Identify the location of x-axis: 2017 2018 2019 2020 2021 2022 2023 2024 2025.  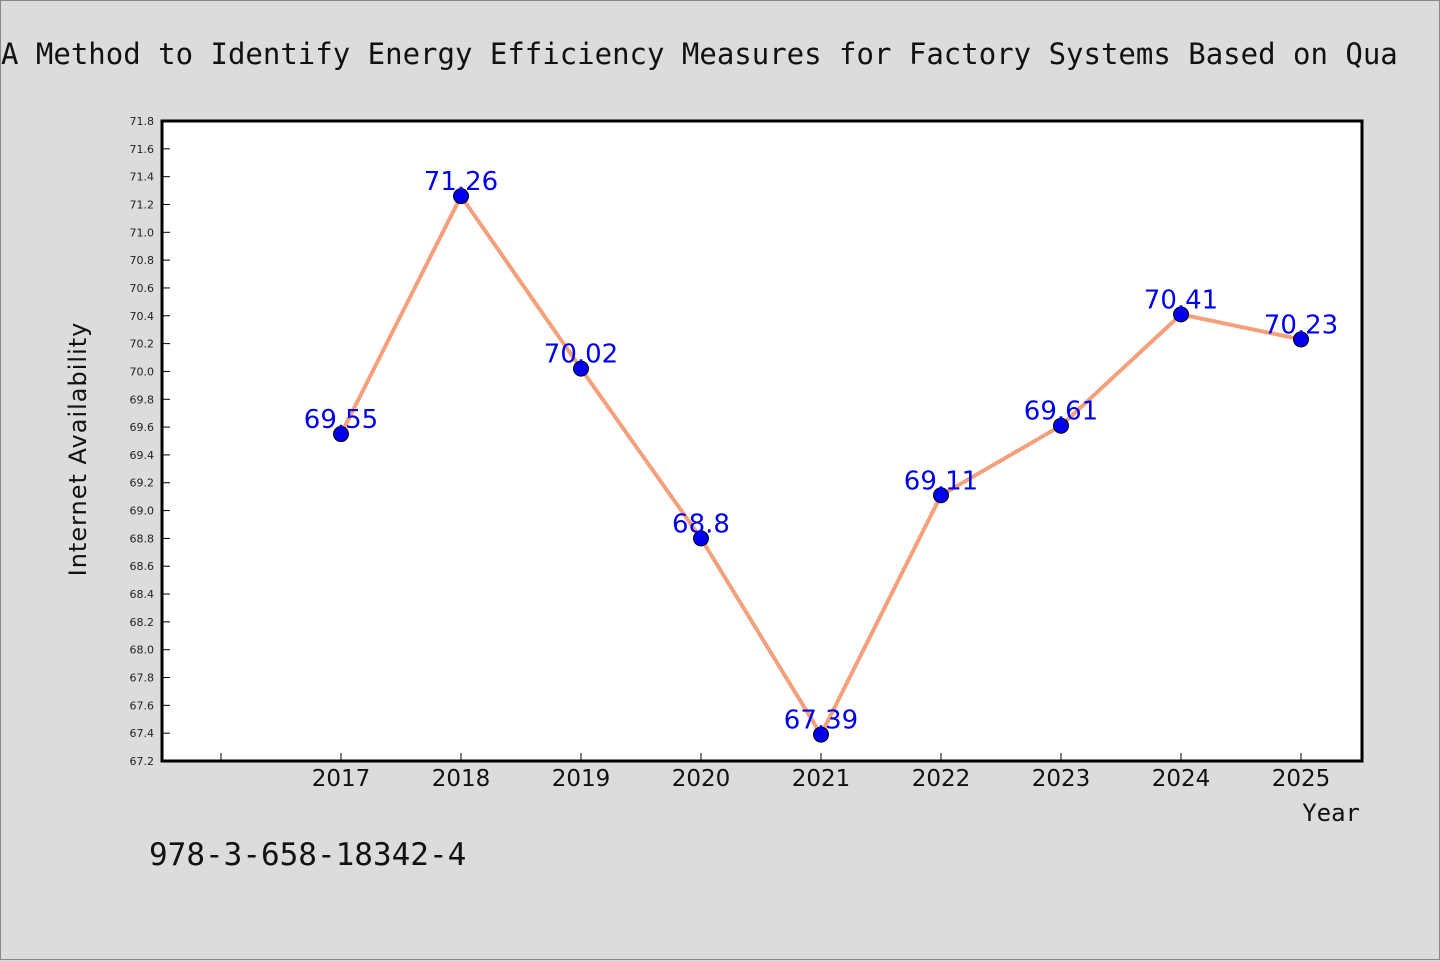
(775, 772).